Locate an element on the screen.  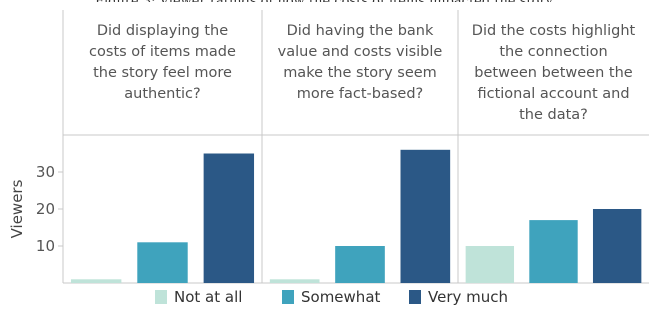
panel-title-line: the data? is located at coordinates (553, 115).